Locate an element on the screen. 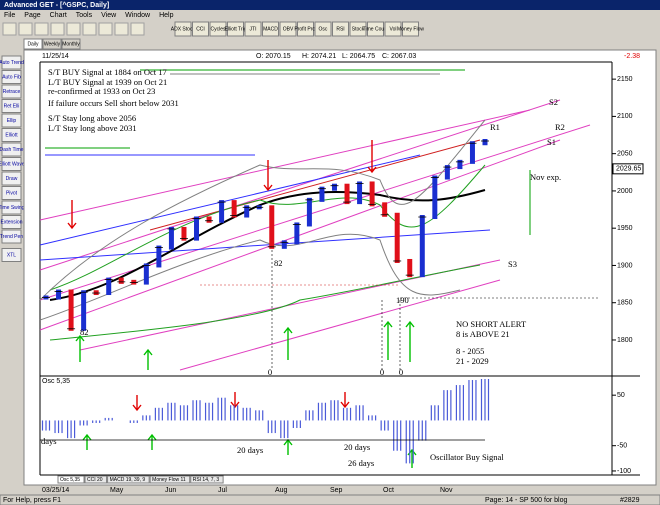 The height and width of the screenshot is (505, 660). toolbar-label: CCI is located at coordinates (200, 29).